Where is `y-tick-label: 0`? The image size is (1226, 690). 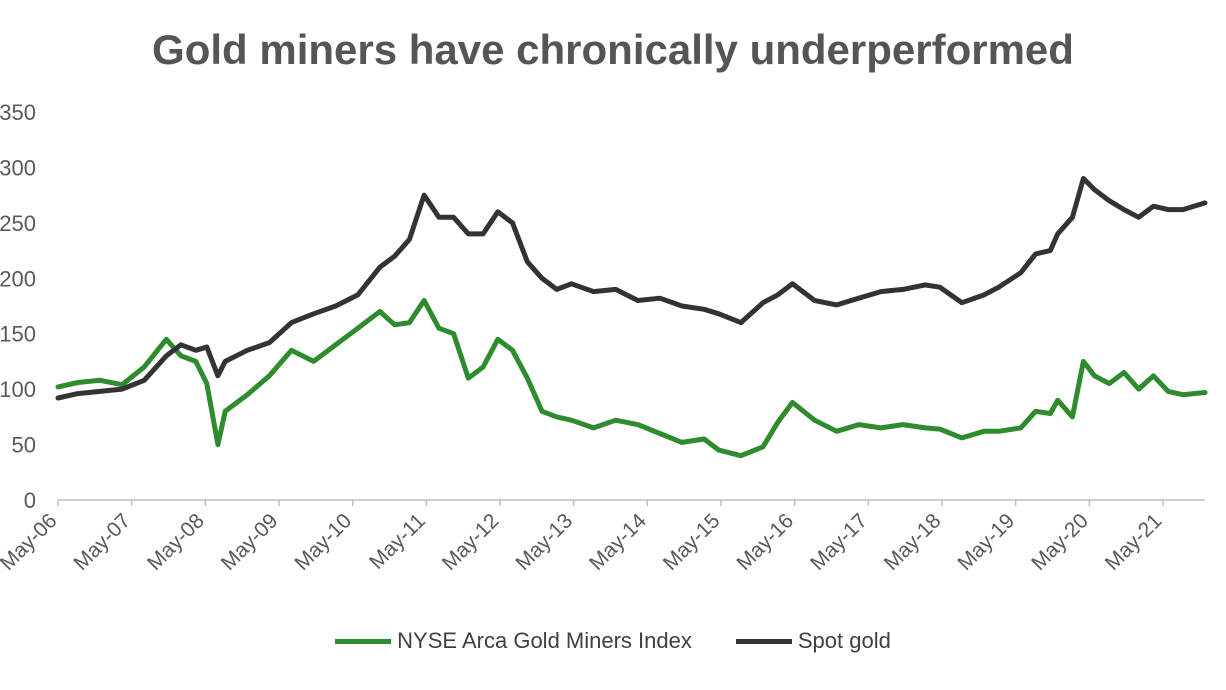 y-tick-label: 0 is located at coordinates (30, 500).